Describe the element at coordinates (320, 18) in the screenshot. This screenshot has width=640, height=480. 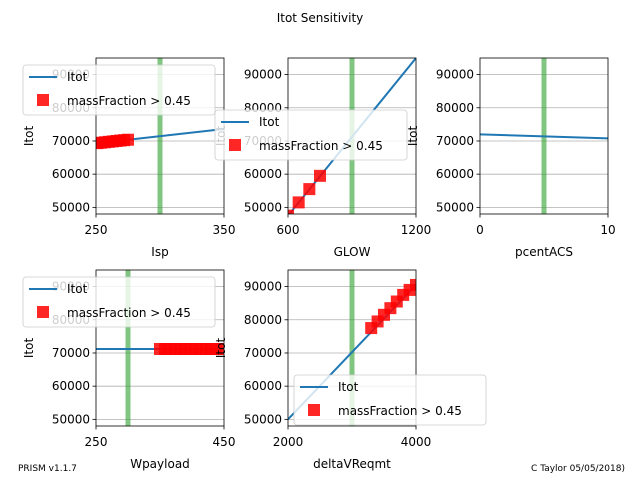
I see `figure-title: Itot Sensitivity` at that location.